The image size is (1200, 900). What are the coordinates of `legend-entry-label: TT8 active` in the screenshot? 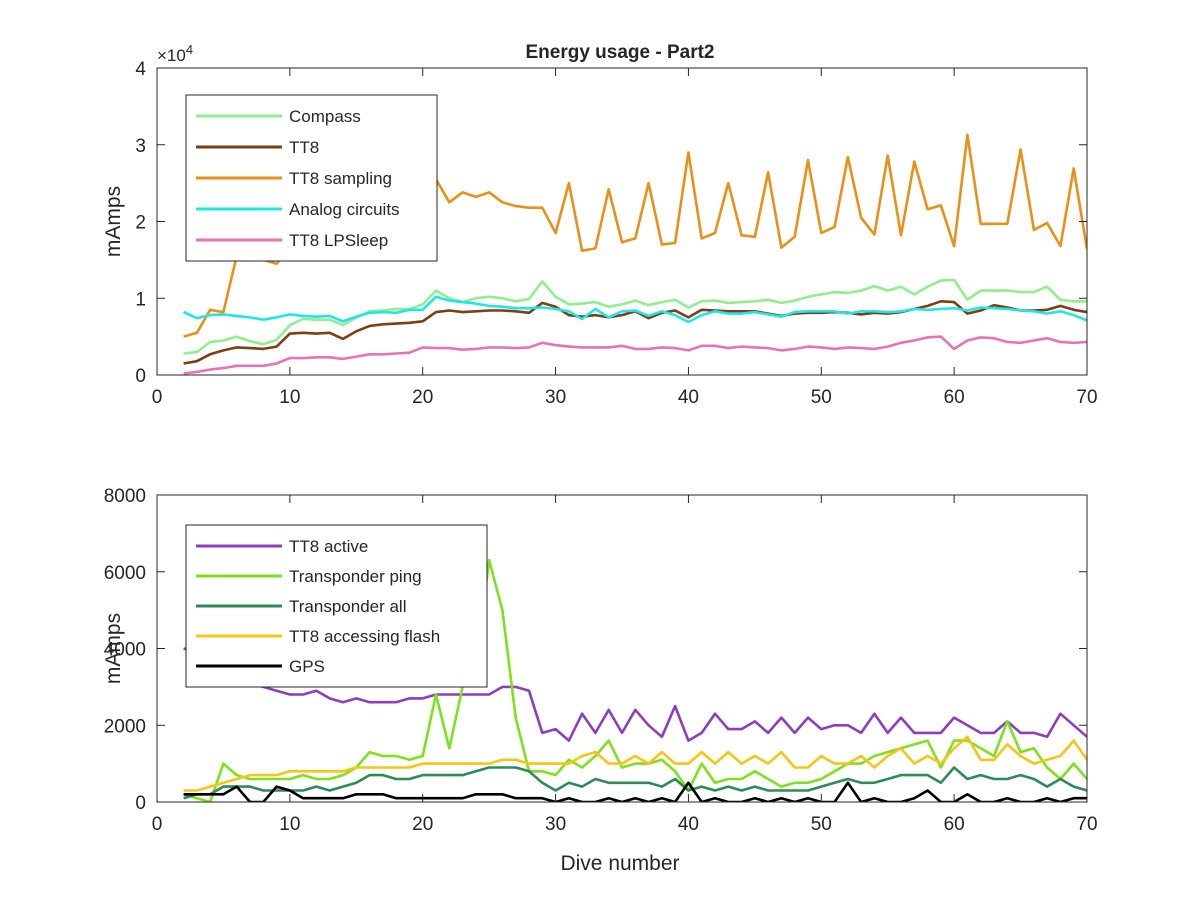 It's located at (328, 546).